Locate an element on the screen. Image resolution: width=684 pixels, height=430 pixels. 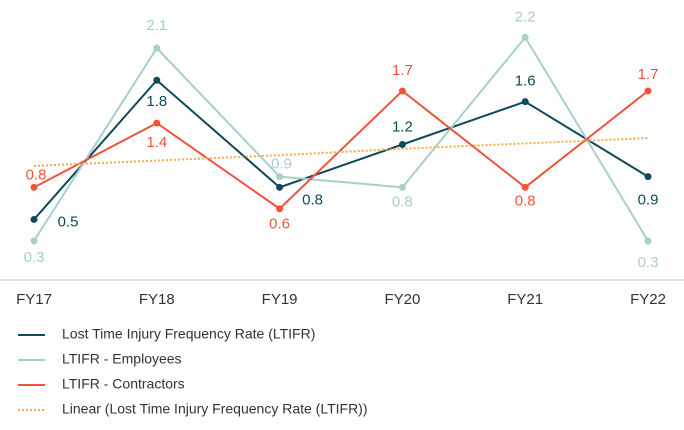
legend-label: LTIFR - Employees is located at coordinates (122, 359).